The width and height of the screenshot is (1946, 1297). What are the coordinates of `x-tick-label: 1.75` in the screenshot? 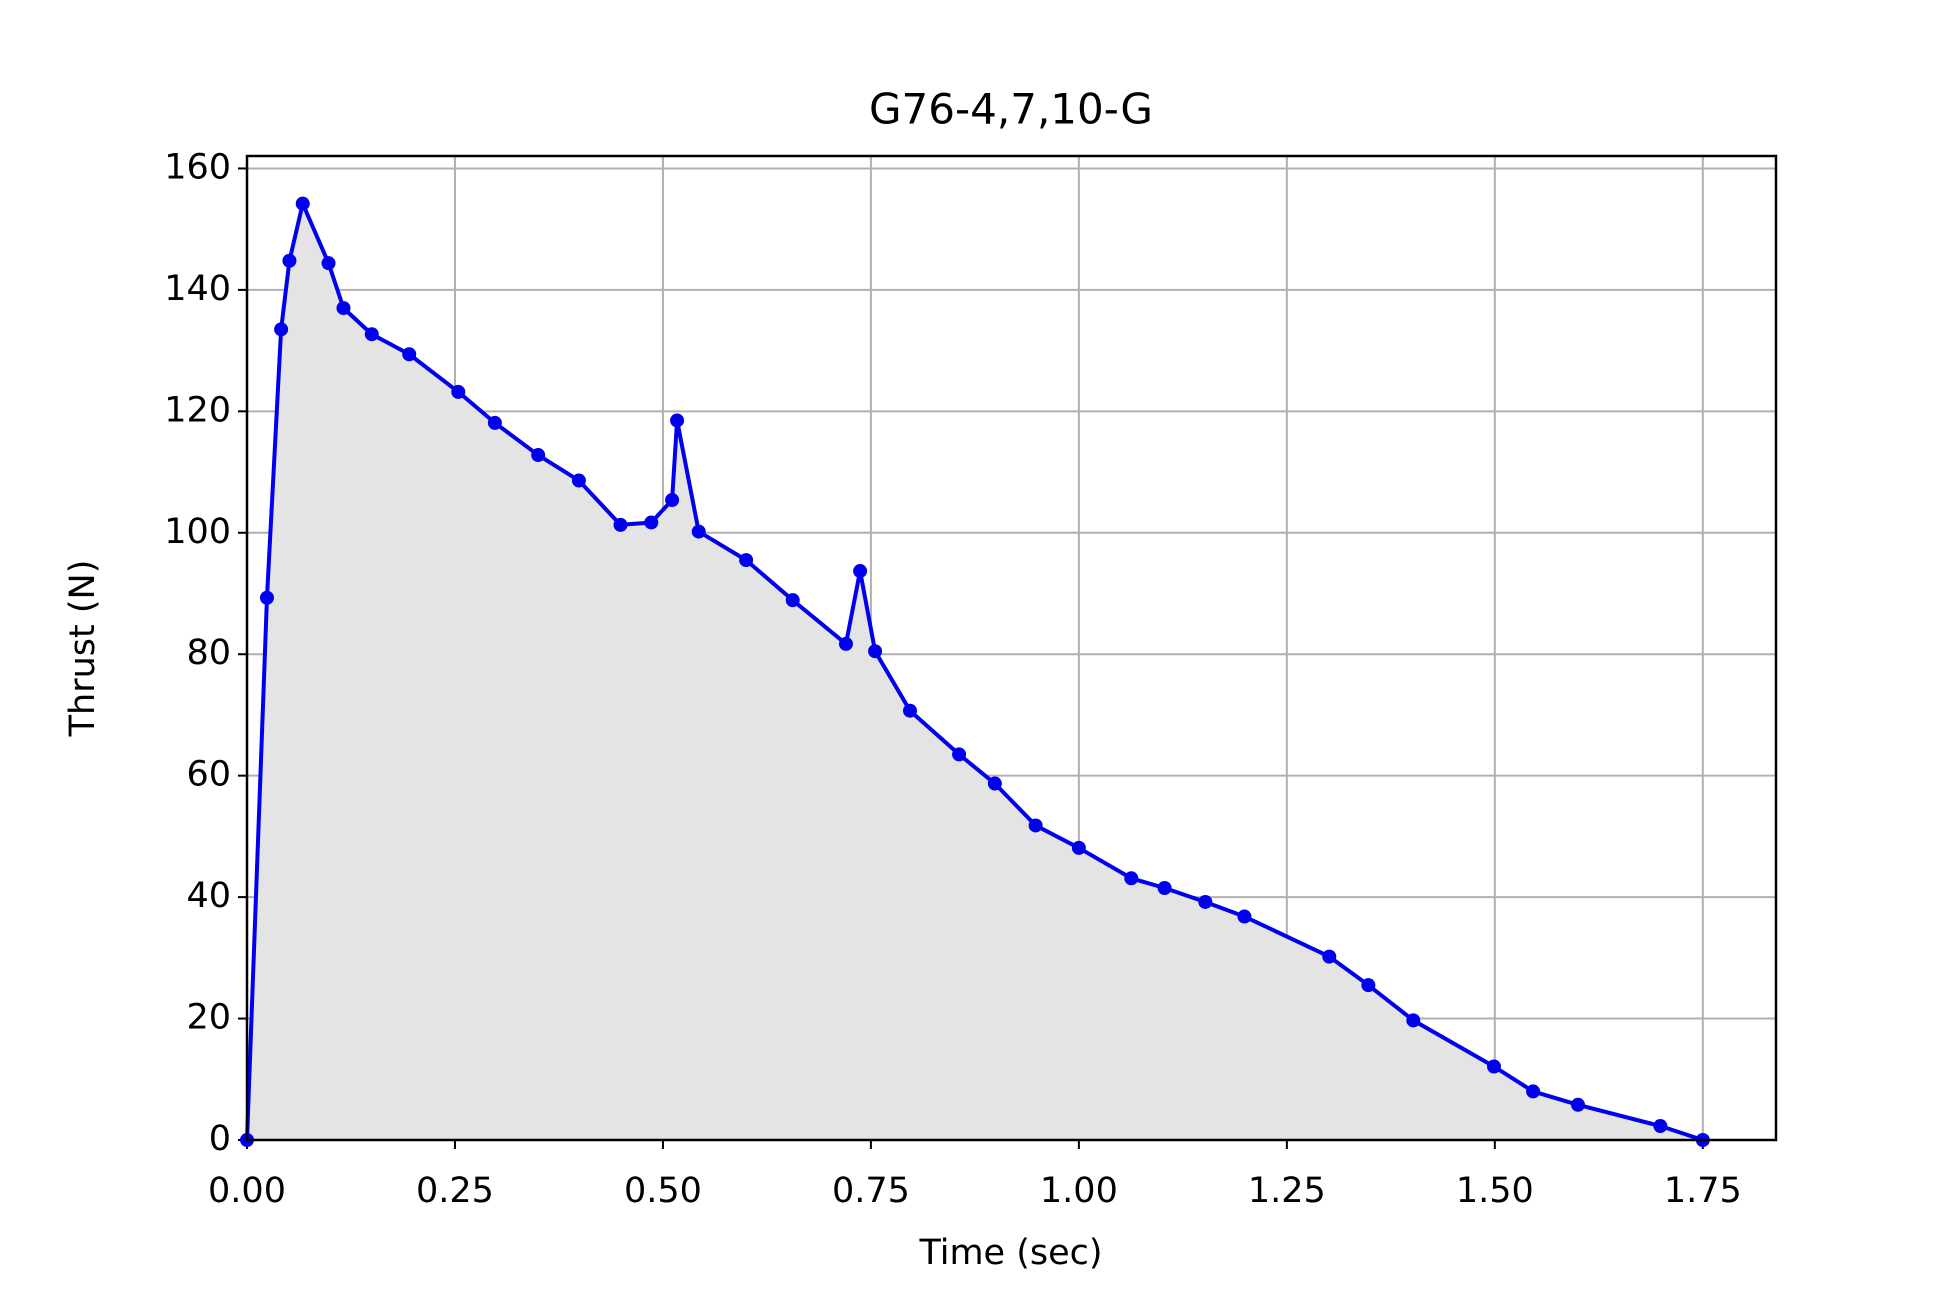 It's located at (1703, 1191).